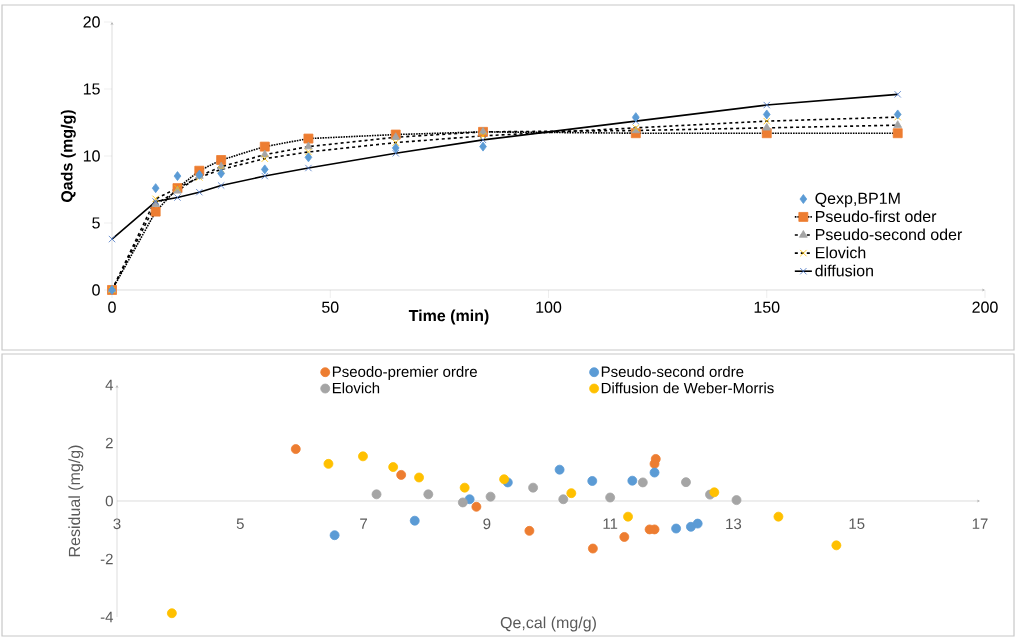 The image size is (1016, 639). Describe the element at coordinates (487, 524) in the screenshot. I see `x-tick-label: 9` at that location.